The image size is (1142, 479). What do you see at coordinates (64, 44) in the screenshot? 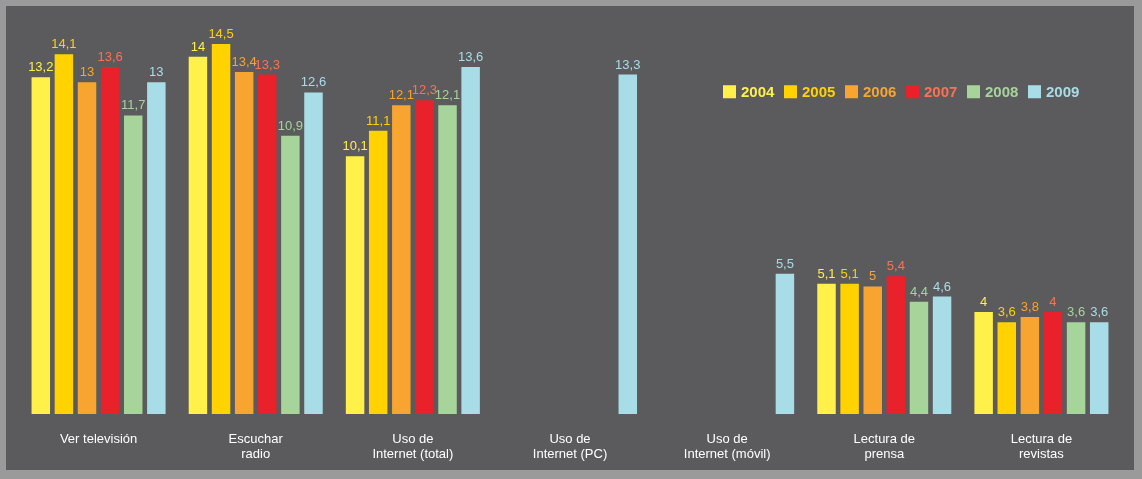
I see `data-label: 14,1` at bounding box center [64, 44].